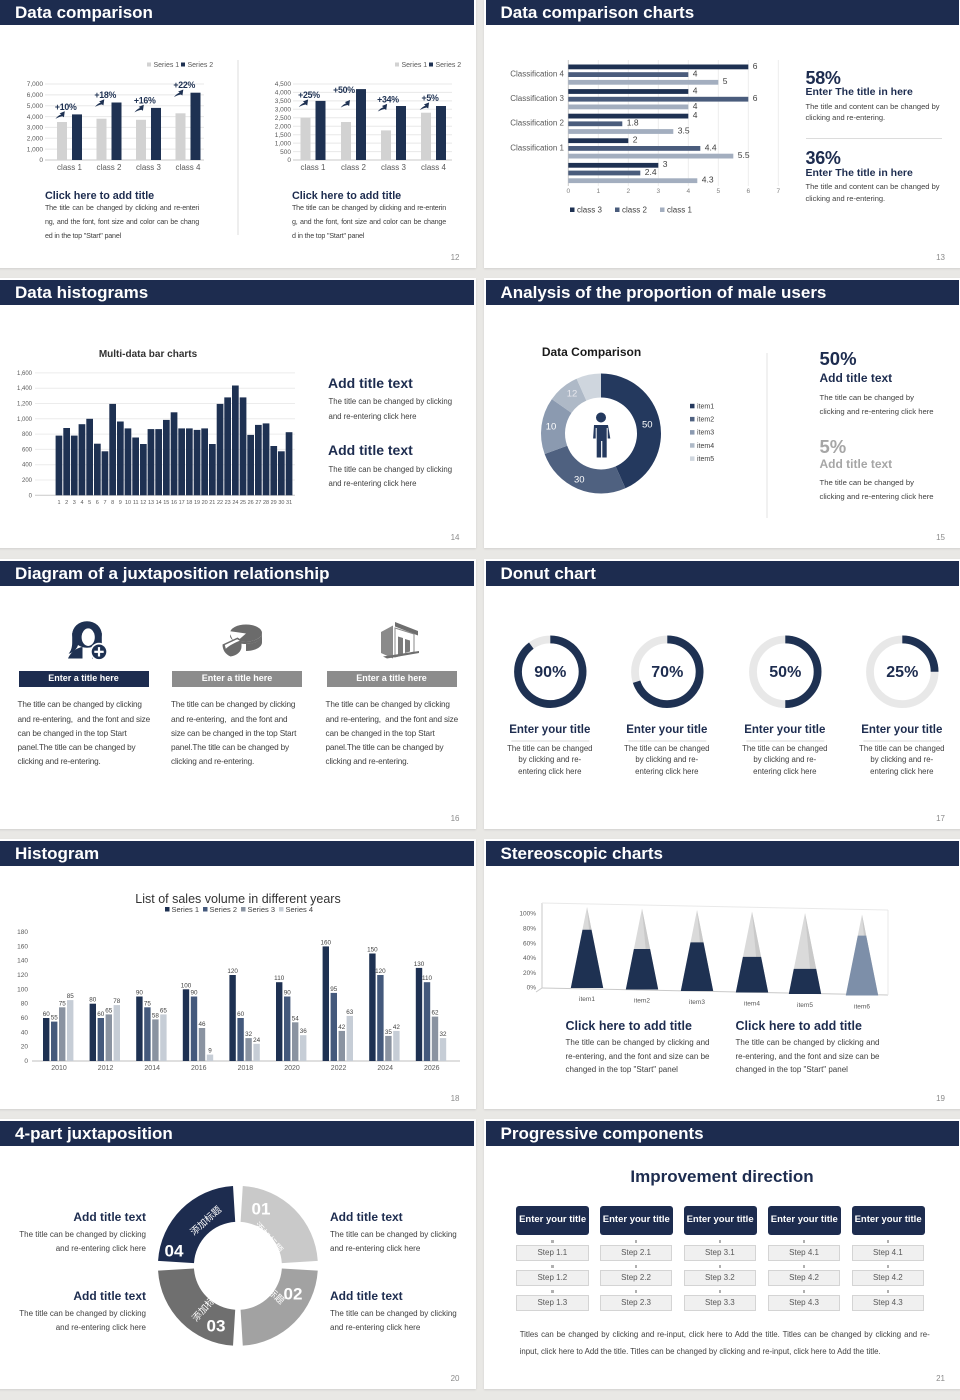 This screenshot has width=960, height=1400. I want to click on svg-text: 15, so click(166, 503).